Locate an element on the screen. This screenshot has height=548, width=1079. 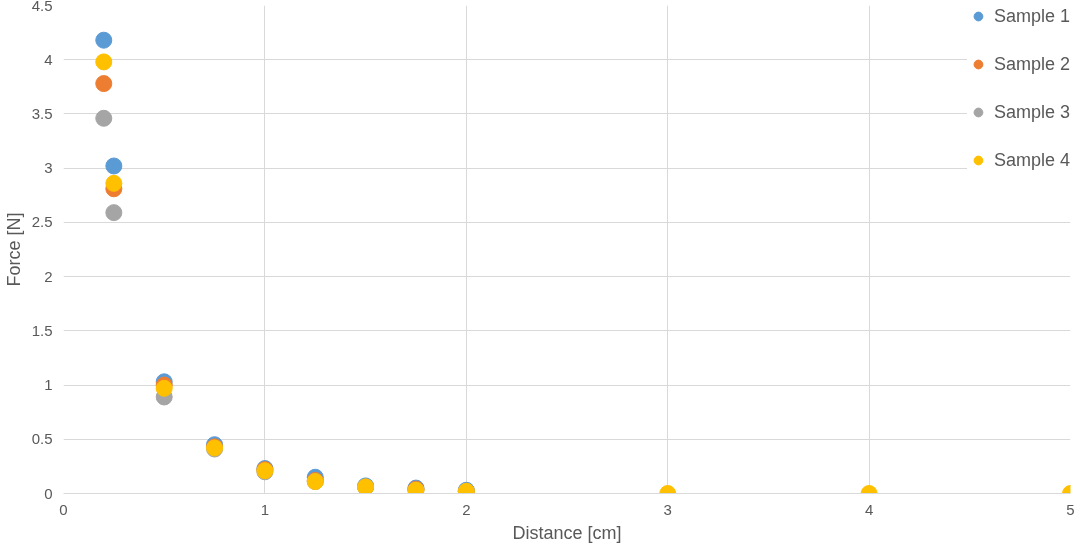
x-tick-label: 2 is located at coordinates (466, 509).